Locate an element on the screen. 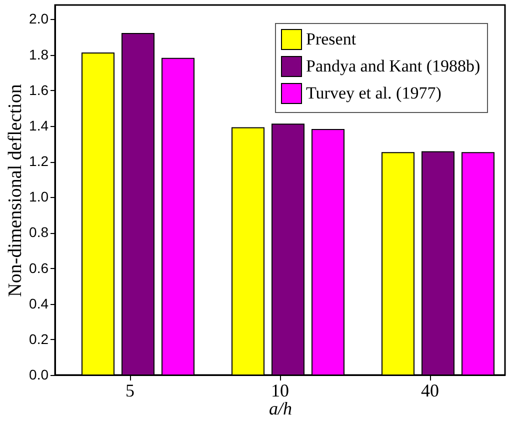  y-tick-label: 1.6 is located at coordinates (39, 90).